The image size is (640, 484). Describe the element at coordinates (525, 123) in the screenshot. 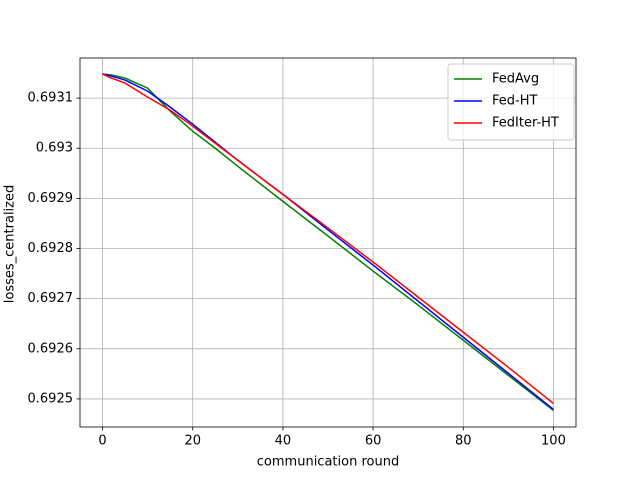

I see `legend-label: FedIter-HT` at that location.